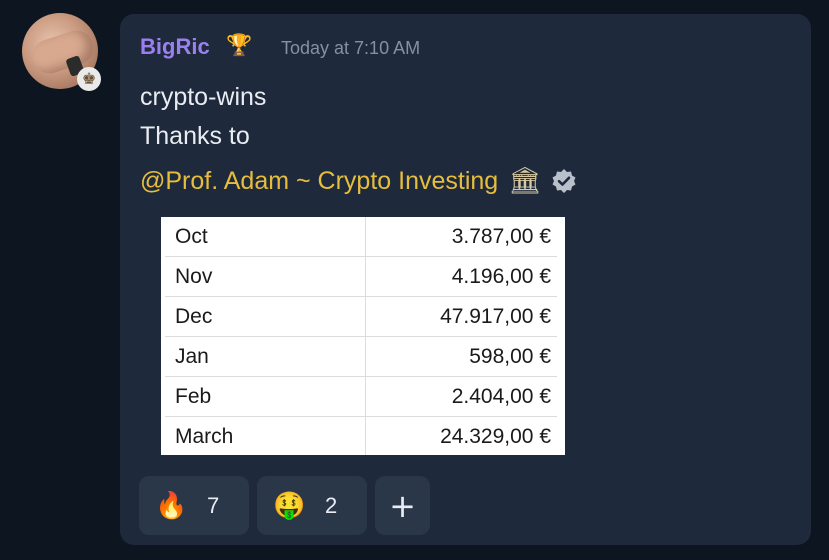  I want to click on month-cell: Nov, so click(265, 276).